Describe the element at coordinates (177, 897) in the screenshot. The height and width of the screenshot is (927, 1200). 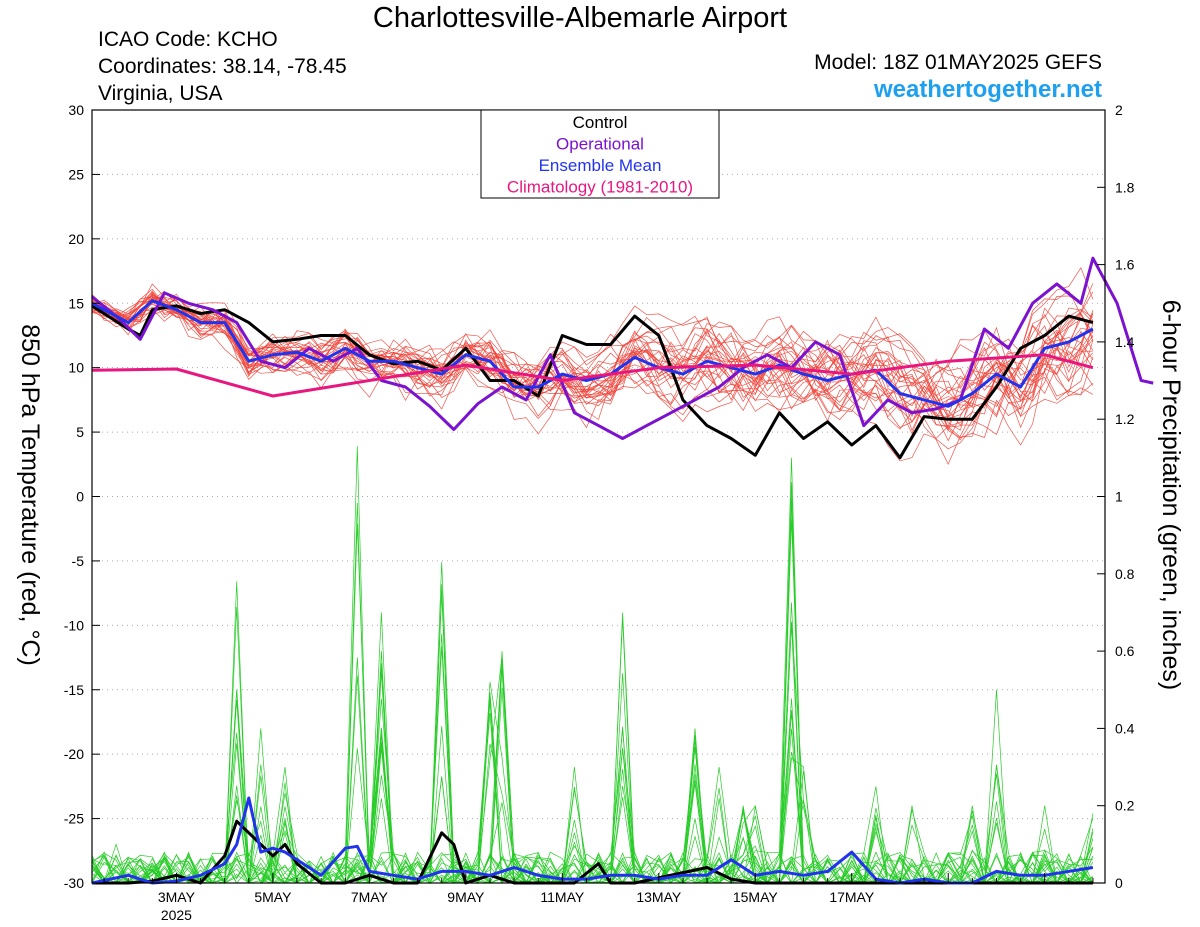
I see `x-tick-label: 3MAY` at that location.